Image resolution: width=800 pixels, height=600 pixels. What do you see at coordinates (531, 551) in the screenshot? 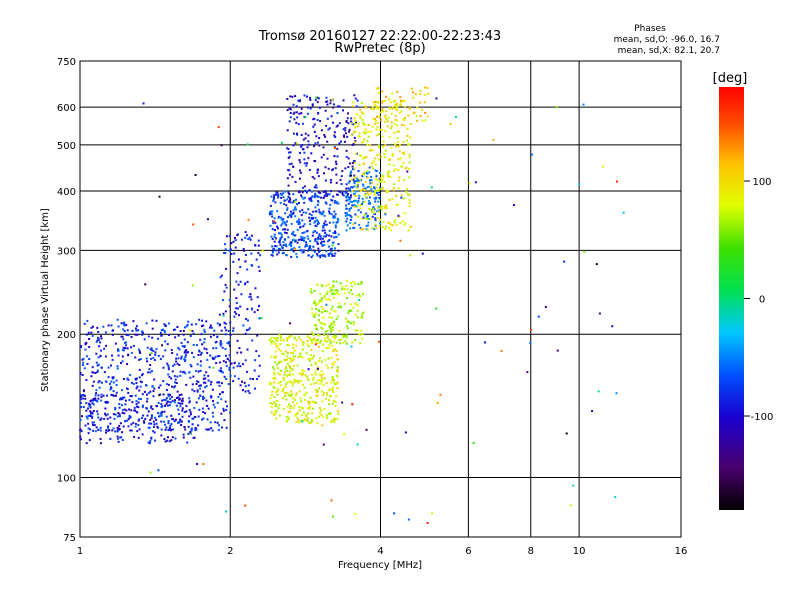
I see `x-tick-label: 8` at bounding box center [531, 551].